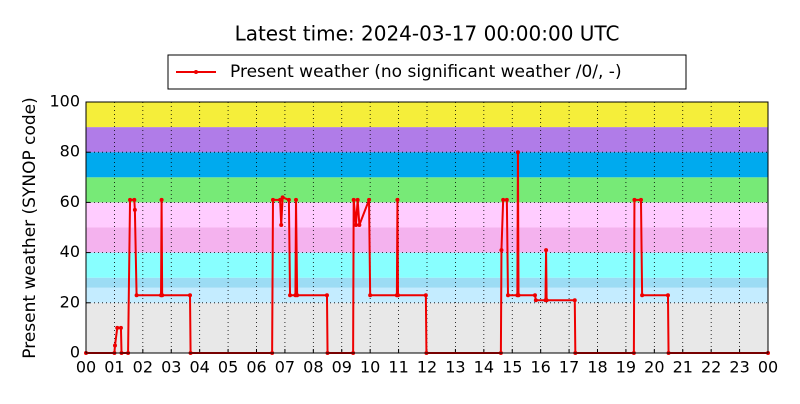 This screenshot has height=404, width=800. What do you see at coordinates (114, 367) in the screenshot?
I see `x-tick-label: 01` at bounding box center [114, 367].